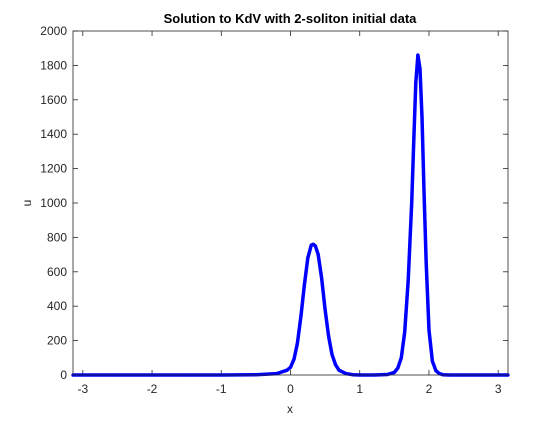  What do you see at coordinates (63, 375) in the screenshot?
I see `y-tick-label: 0` at bounding box center [63, 375].